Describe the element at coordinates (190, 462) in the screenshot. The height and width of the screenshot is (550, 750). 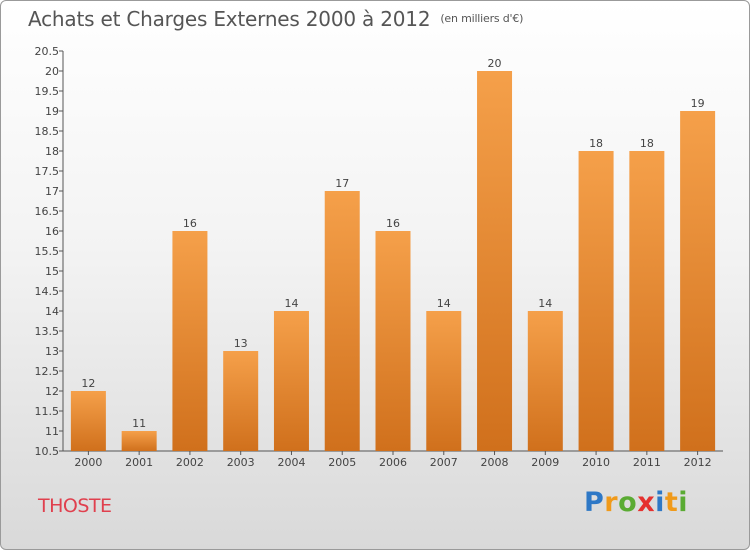
I see `x-tick-label: 2002` at that location.